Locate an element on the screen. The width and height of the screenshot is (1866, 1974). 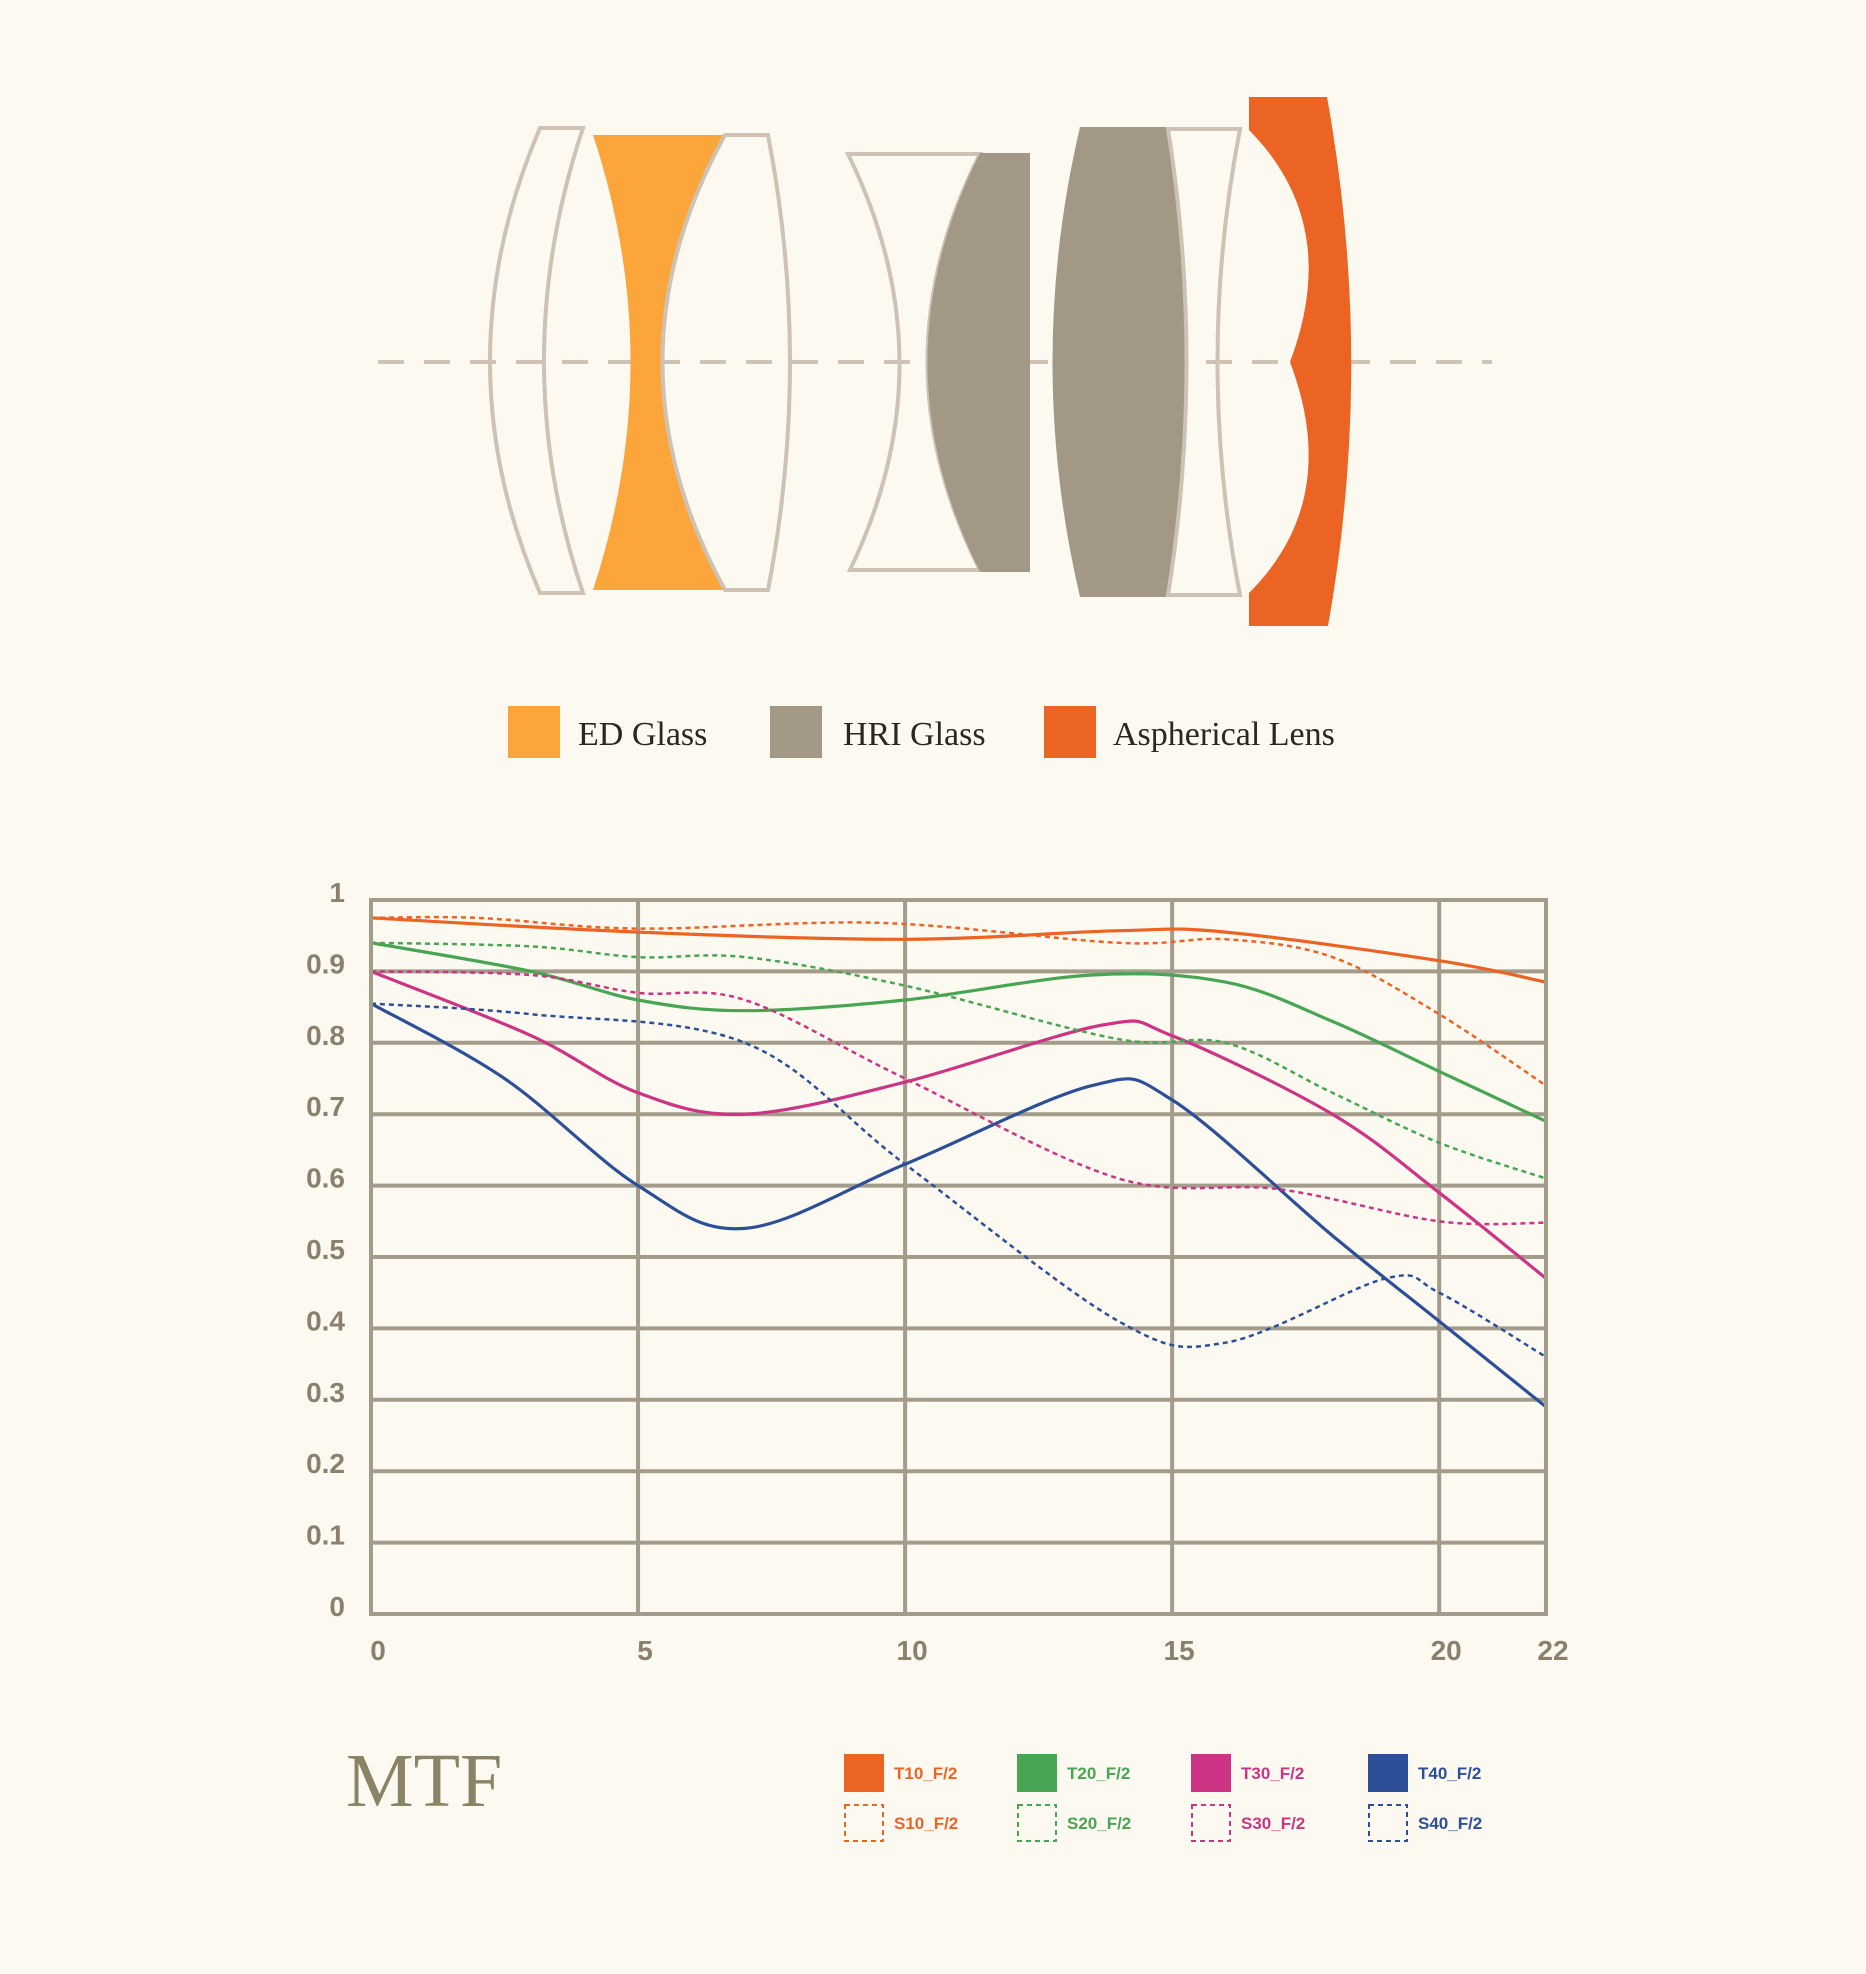
series-legend-label: S10_F/2 is located at coordinates (926, 1823).